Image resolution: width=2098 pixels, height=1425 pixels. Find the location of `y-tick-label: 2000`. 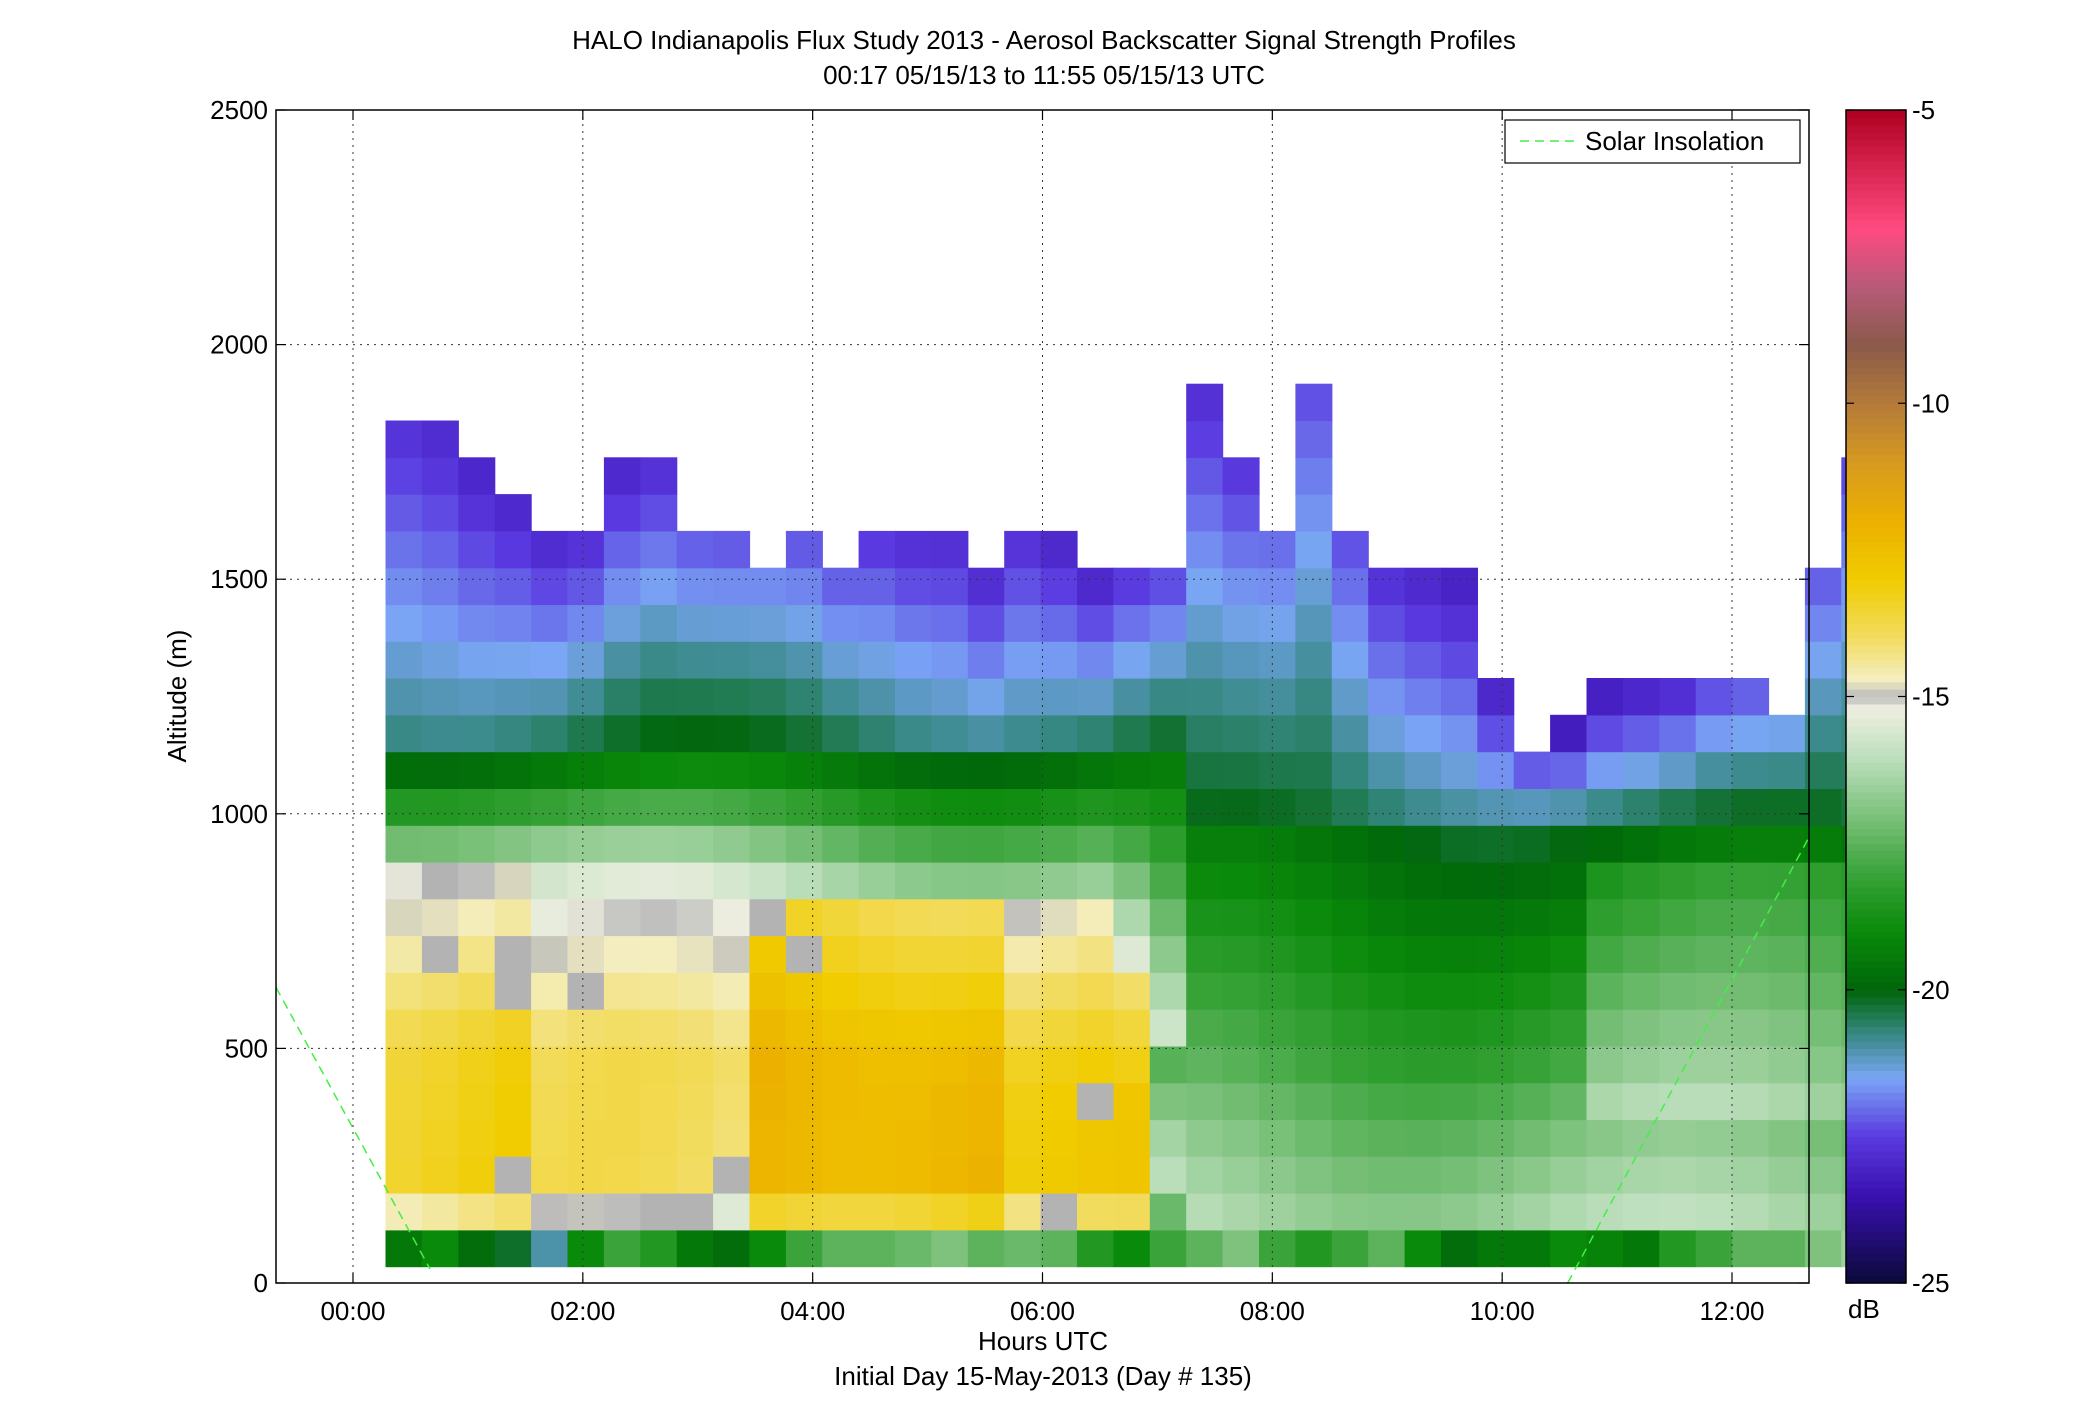

y-tick-label: 2000 is located at coordinates (239, 345).